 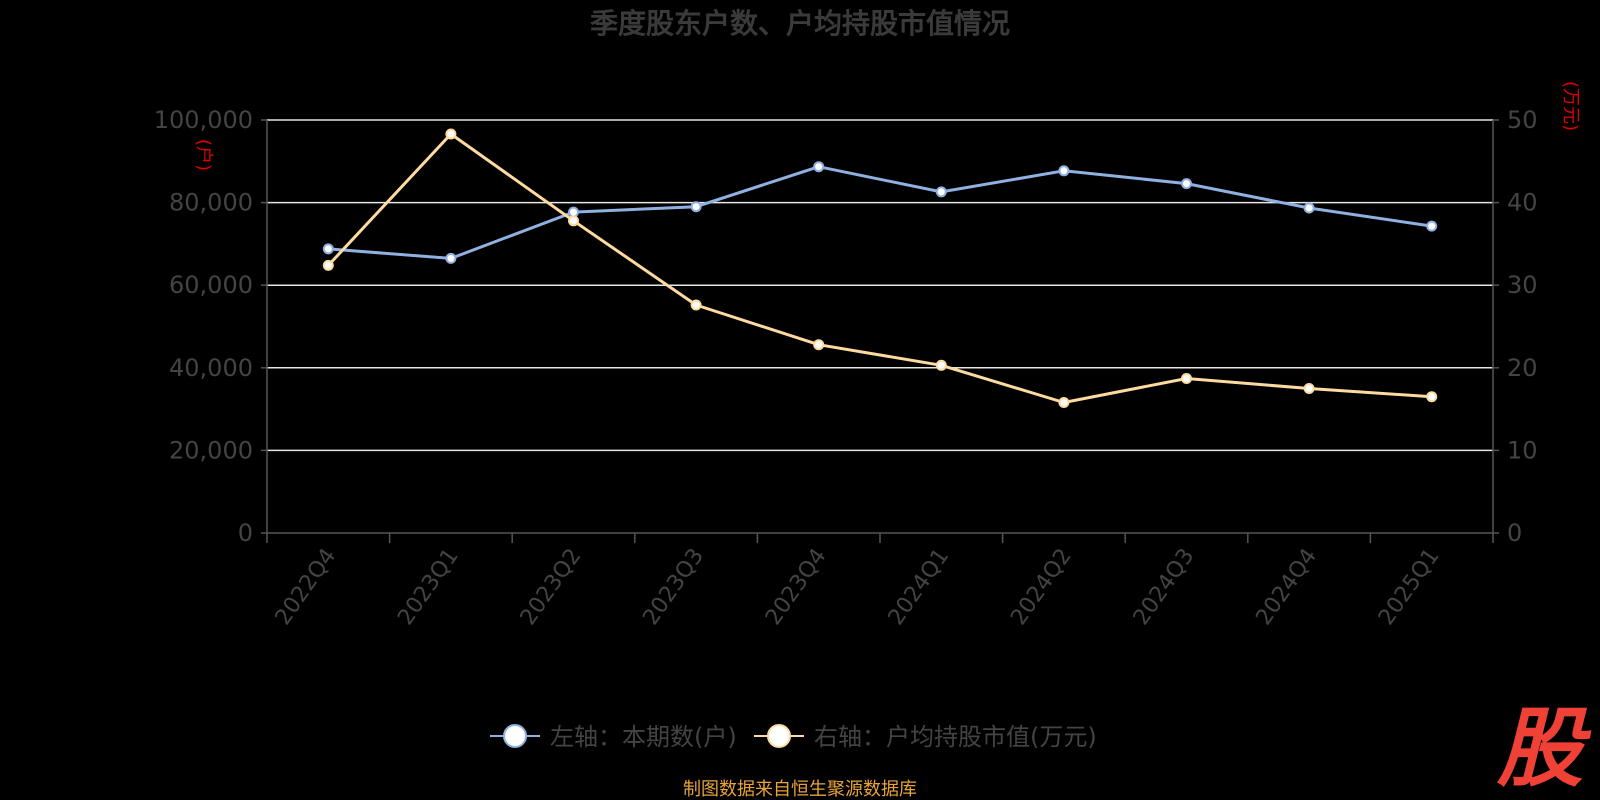 What do you see at coordinates (1286, 587) in the screenshot?
I see `x-tick-label: 2024Q4` at bounding box center [1286, 587].